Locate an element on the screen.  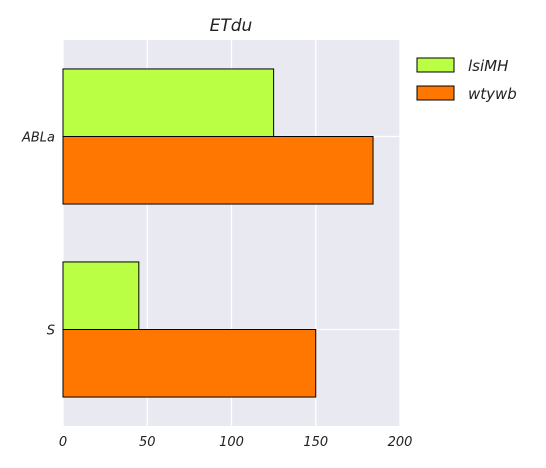
x-tick-label: 200 is located at coordinates (400, 442).